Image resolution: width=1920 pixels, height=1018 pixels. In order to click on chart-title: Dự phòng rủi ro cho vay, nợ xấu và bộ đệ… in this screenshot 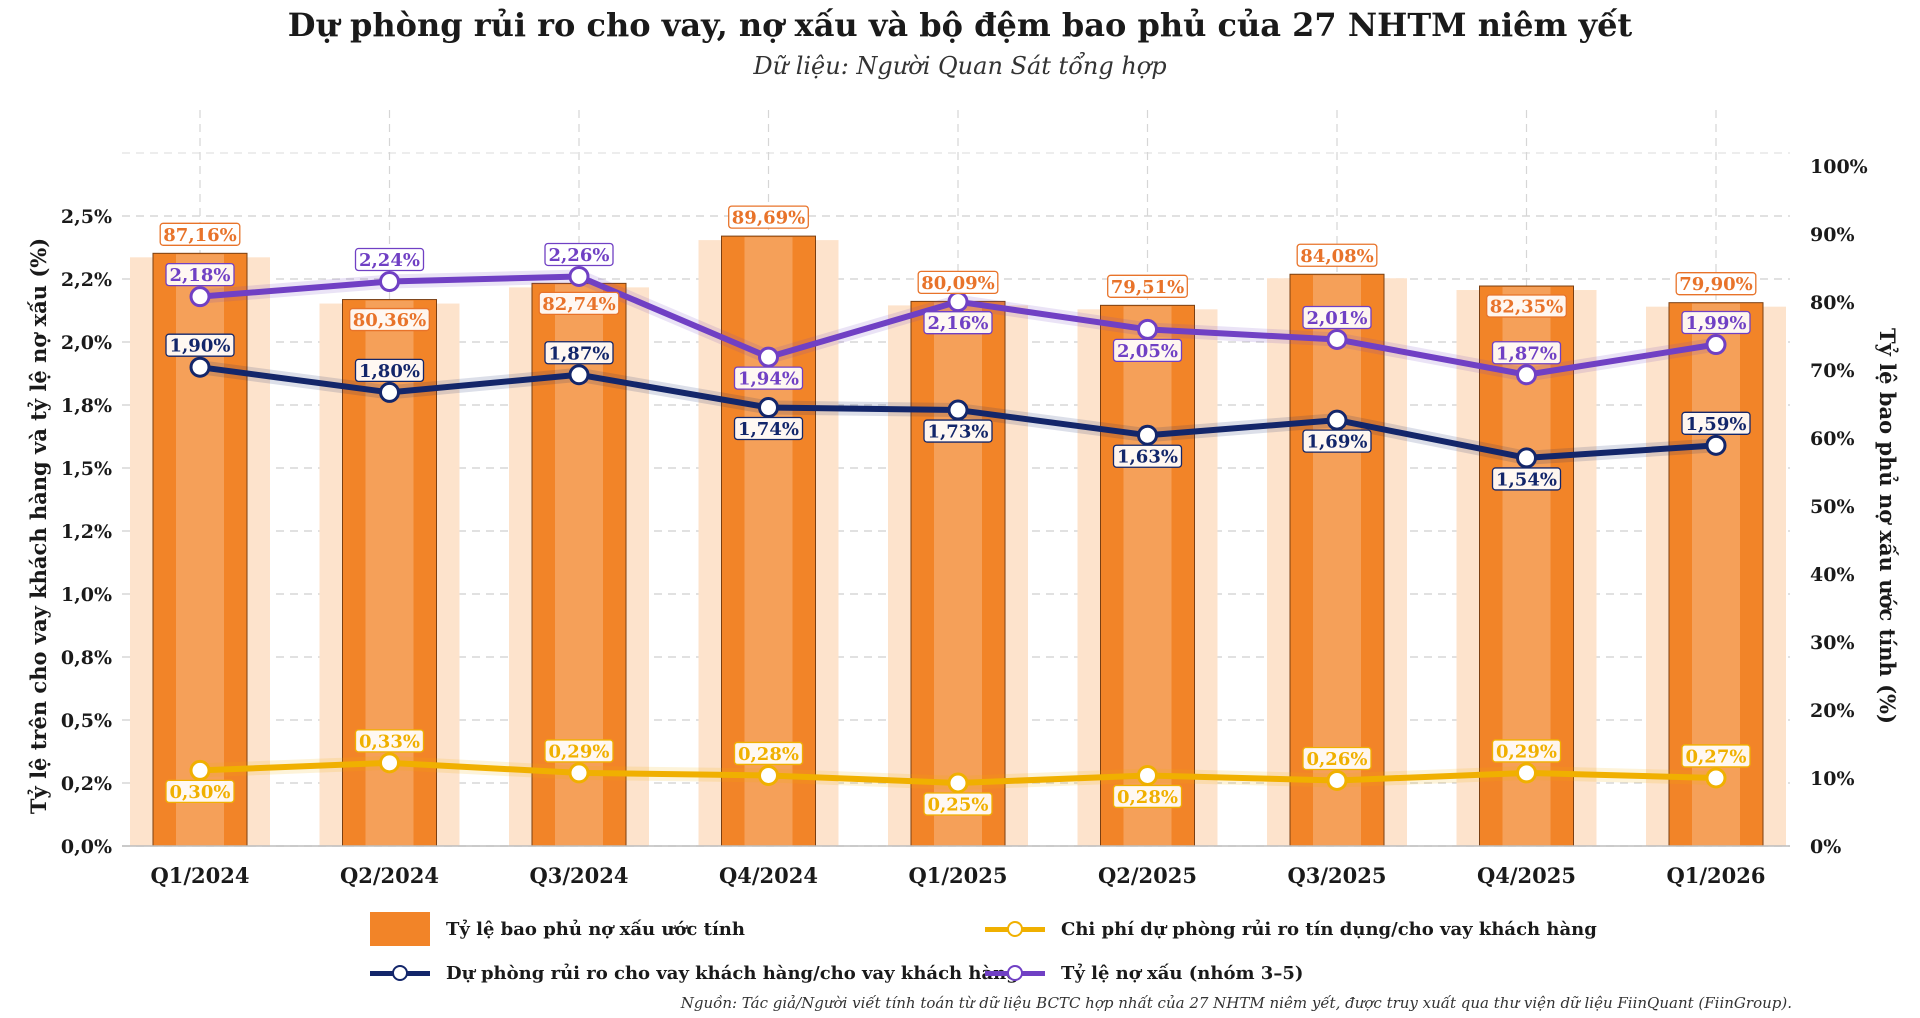, I will do `click(960, 25)`.